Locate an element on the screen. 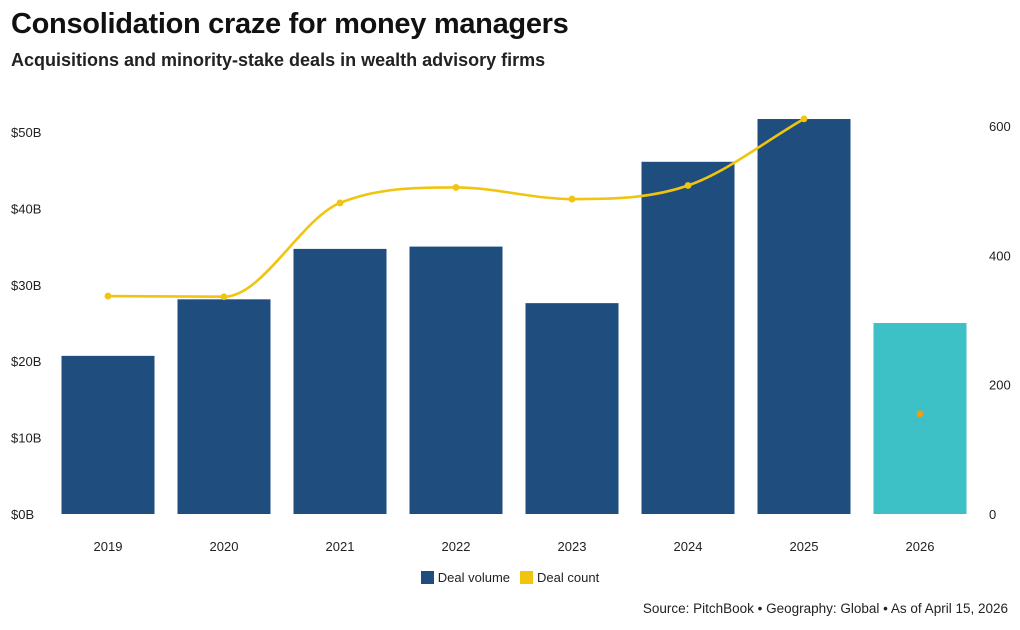  deal-count-point-2020 is located at coordinates (224, 297).